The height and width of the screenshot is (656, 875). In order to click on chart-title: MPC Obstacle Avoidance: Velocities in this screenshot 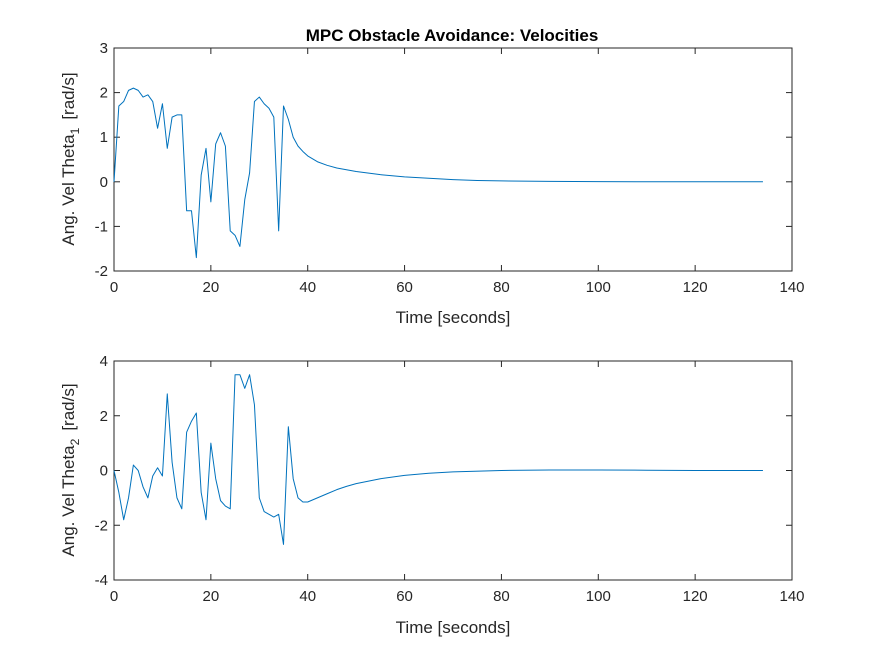, I will do `click(452, 35)`.